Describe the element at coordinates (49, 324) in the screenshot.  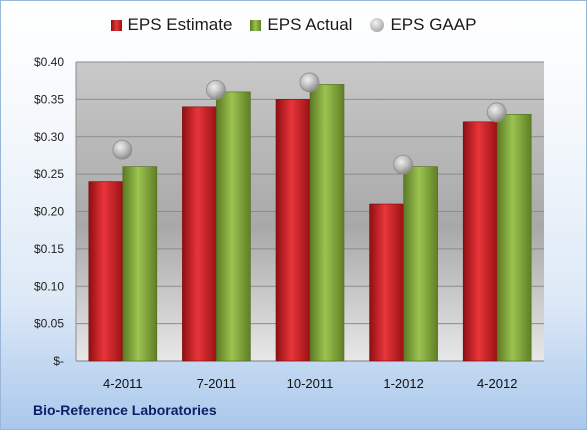
I see `y-tick-label: $0.05` at that location.